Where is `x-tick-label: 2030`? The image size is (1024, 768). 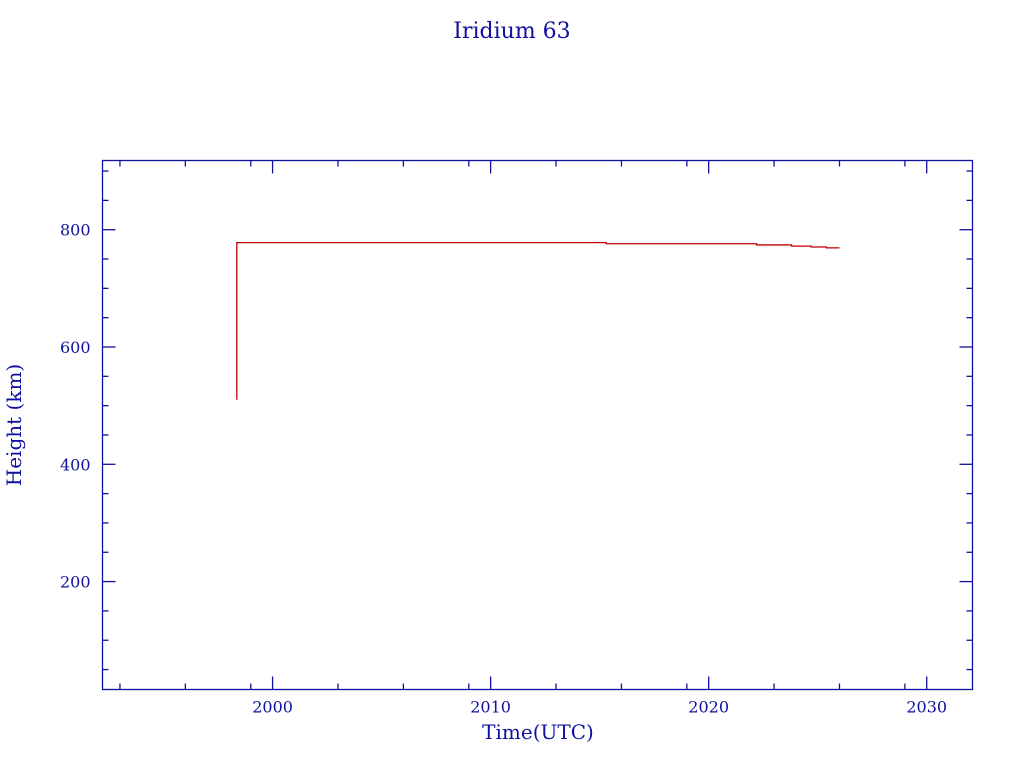
x-tick-label: 2030 is located at coordinates (926, 707).